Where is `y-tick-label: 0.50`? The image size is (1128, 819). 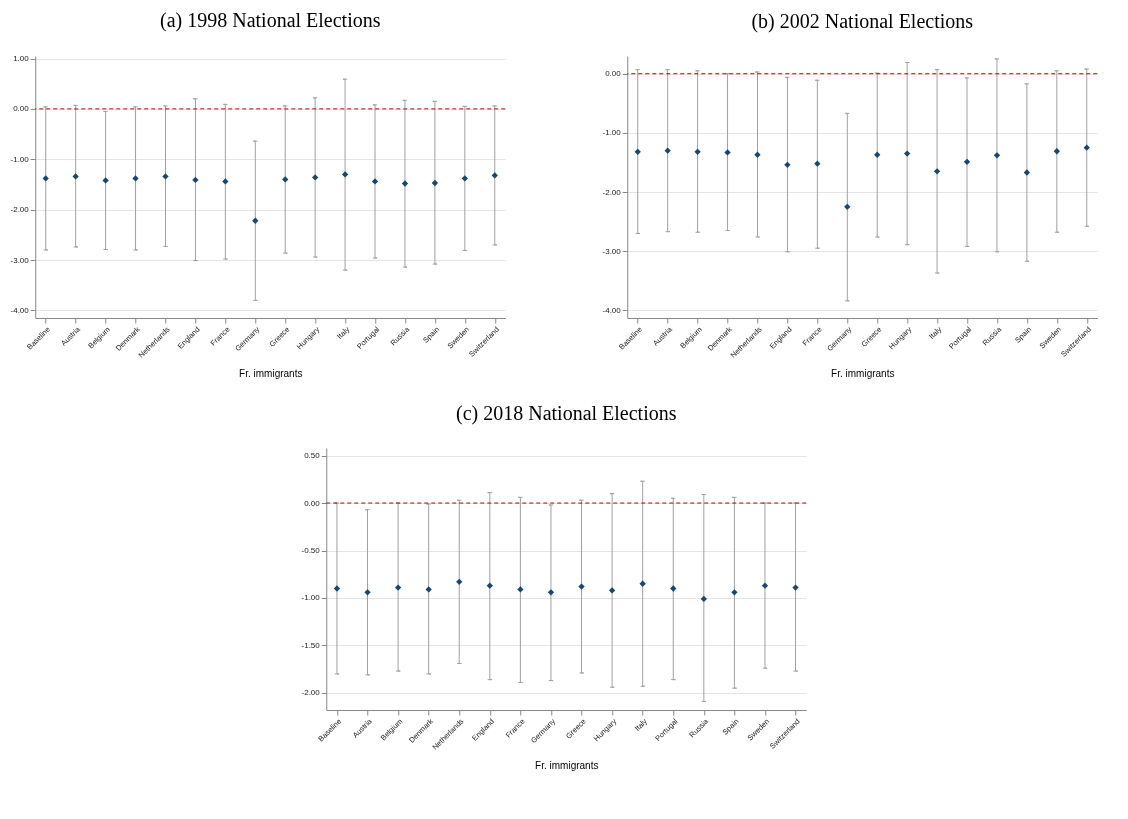
y-tick-label: 0.50 is located at coordinates (312, 456).